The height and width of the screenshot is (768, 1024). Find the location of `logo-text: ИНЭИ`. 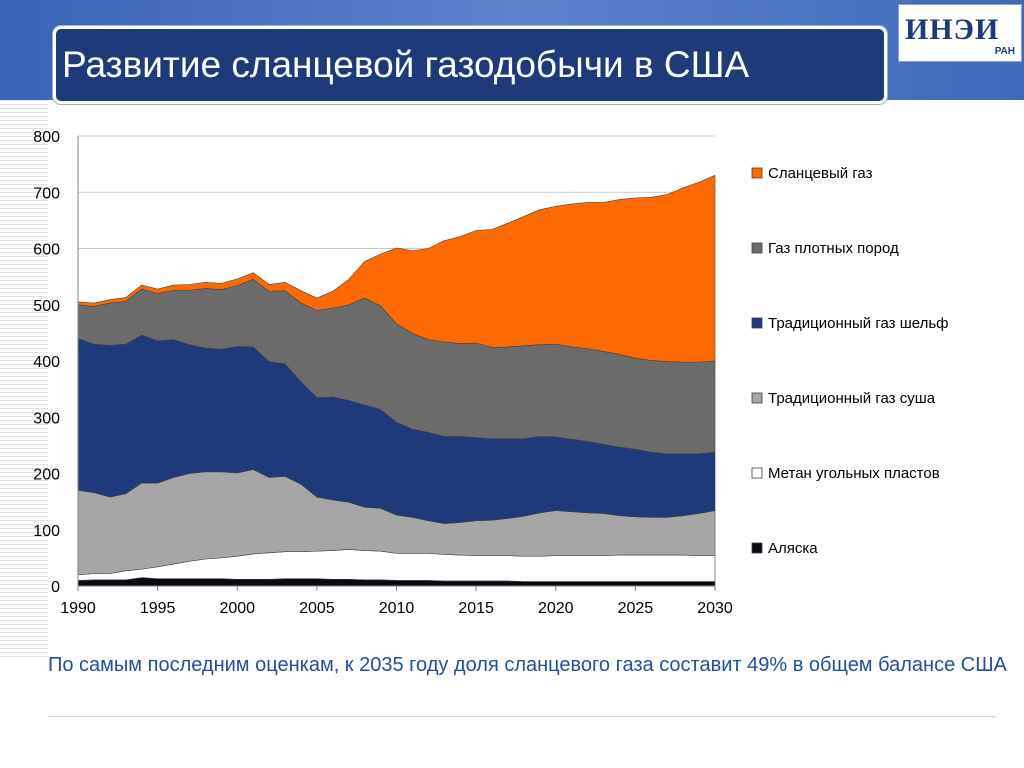

logo-text: ИНЭИ is located at coordinates (952, 29).